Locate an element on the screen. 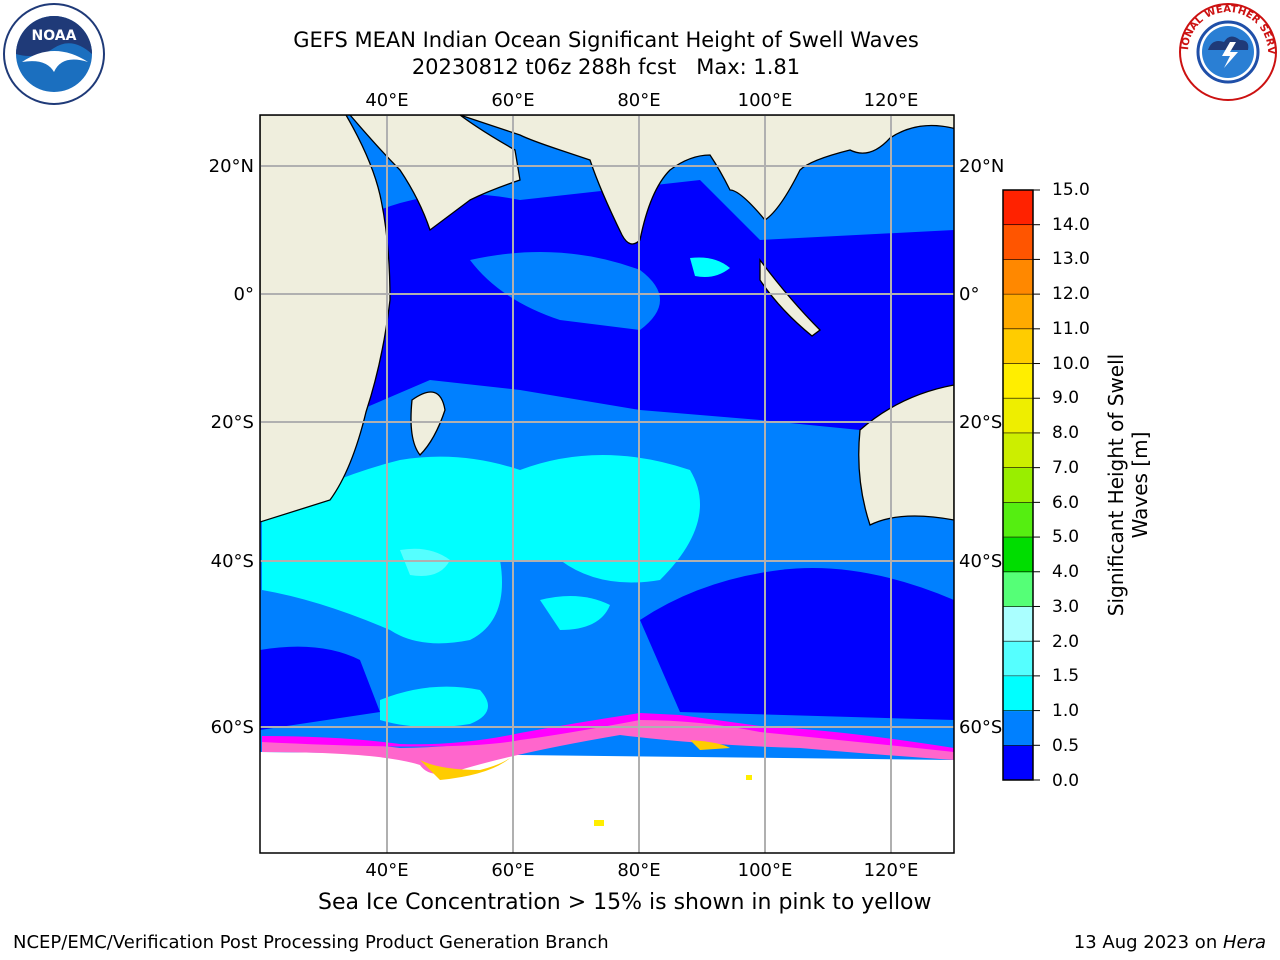 Image resolution: width=1280 pixels, height=960 pixels. madagascar is located at coordinates (428, 423).